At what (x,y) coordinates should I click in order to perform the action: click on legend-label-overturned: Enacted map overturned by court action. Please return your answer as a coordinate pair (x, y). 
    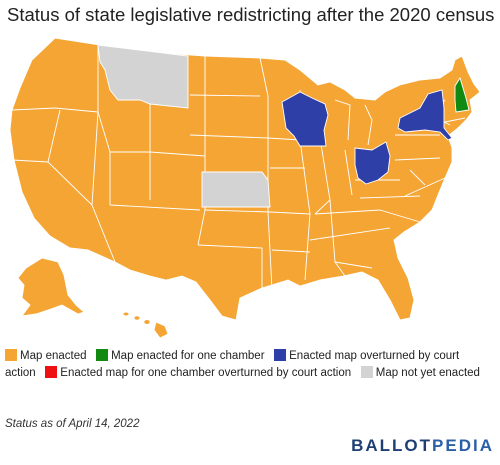
    Looking at the image, I should click on (232, 364).